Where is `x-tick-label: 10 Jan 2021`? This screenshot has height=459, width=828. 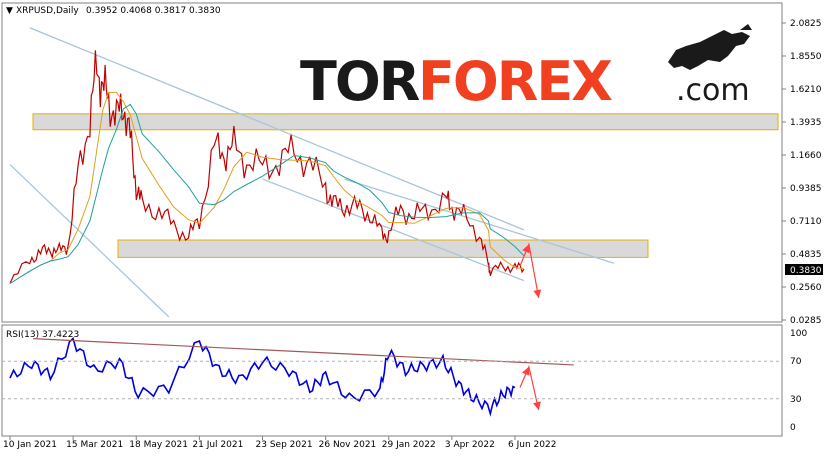 x-tick-label: 10 Jan 2021 is located at coordinates (30, 445).